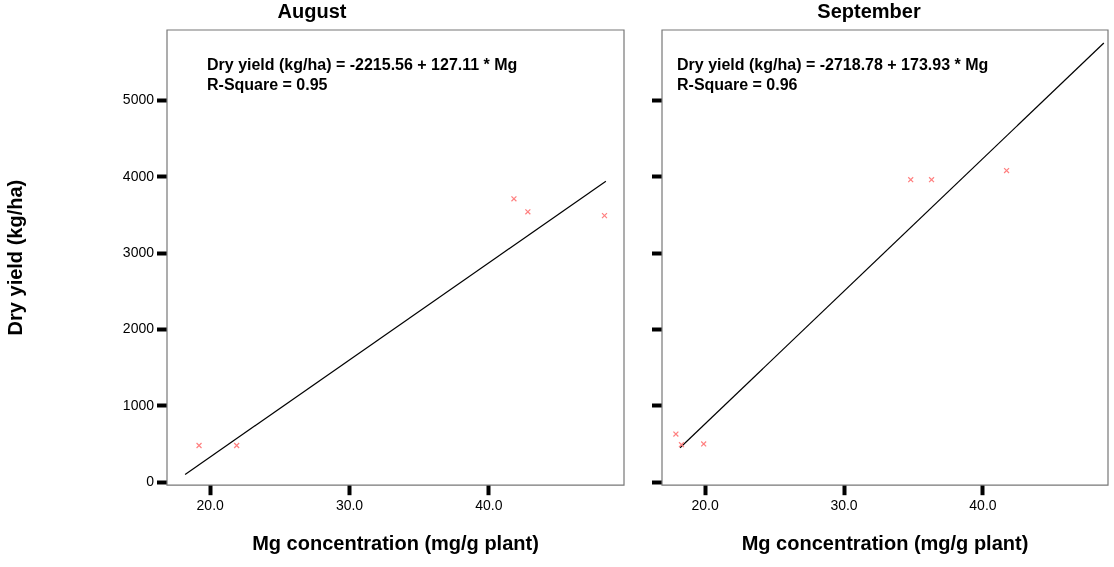 This screenshot has width=1114, height=567. I want to click on annotation: R-Square = 0.96, so click(737, 85).